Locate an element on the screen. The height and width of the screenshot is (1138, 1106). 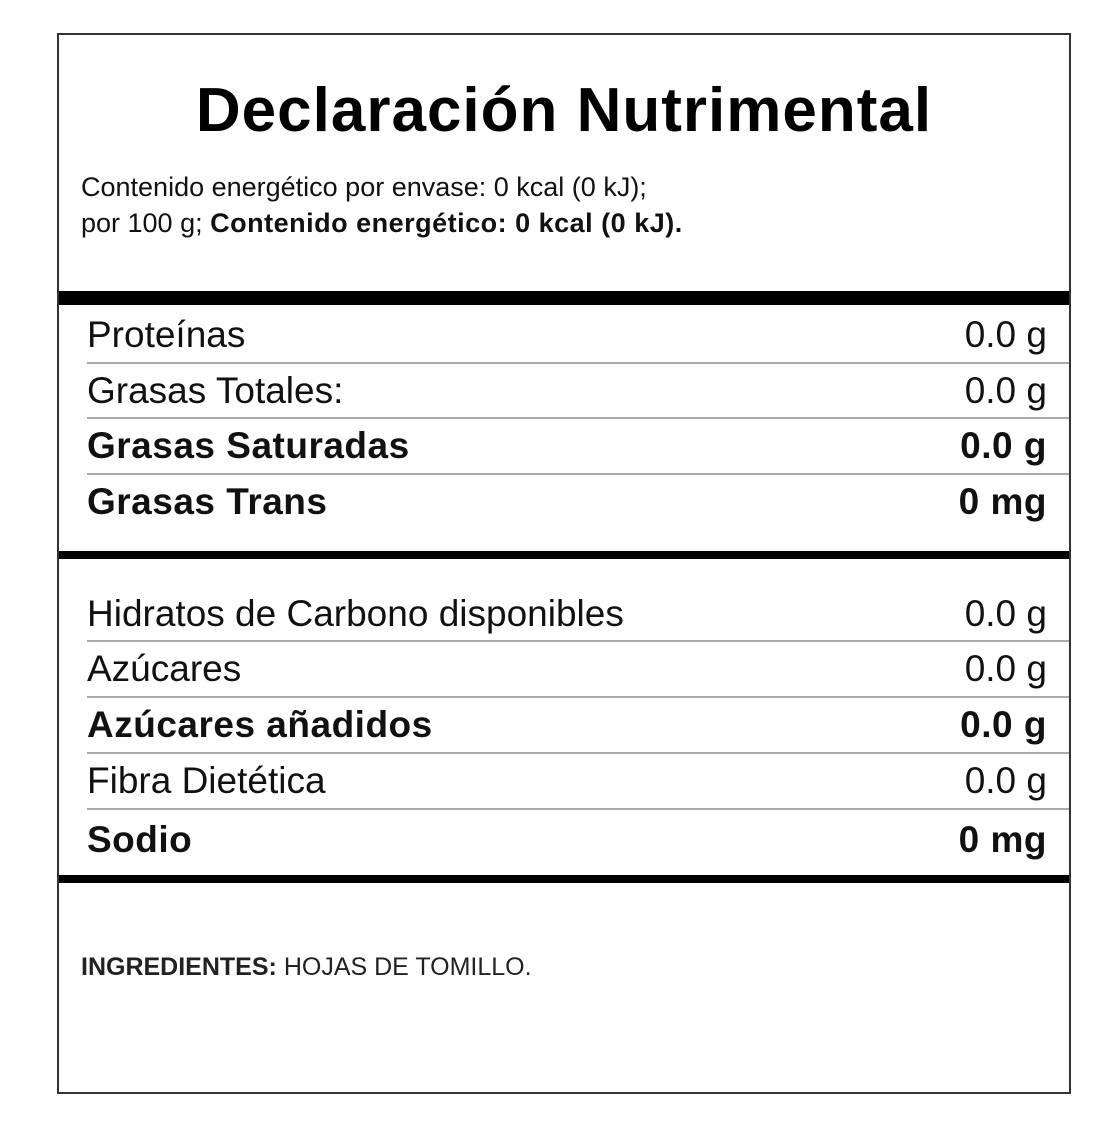
nutrient-row-grasas-totales: Grasas Totales: 0.0 g is located at coordinates (578, 391).